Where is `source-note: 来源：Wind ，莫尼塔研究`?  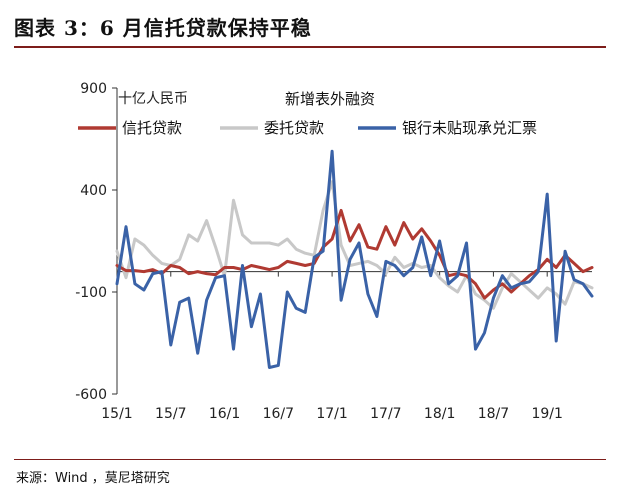
source-note: 来源：Wind ，莫尼塔研究 is located at coordinates (93, 478).